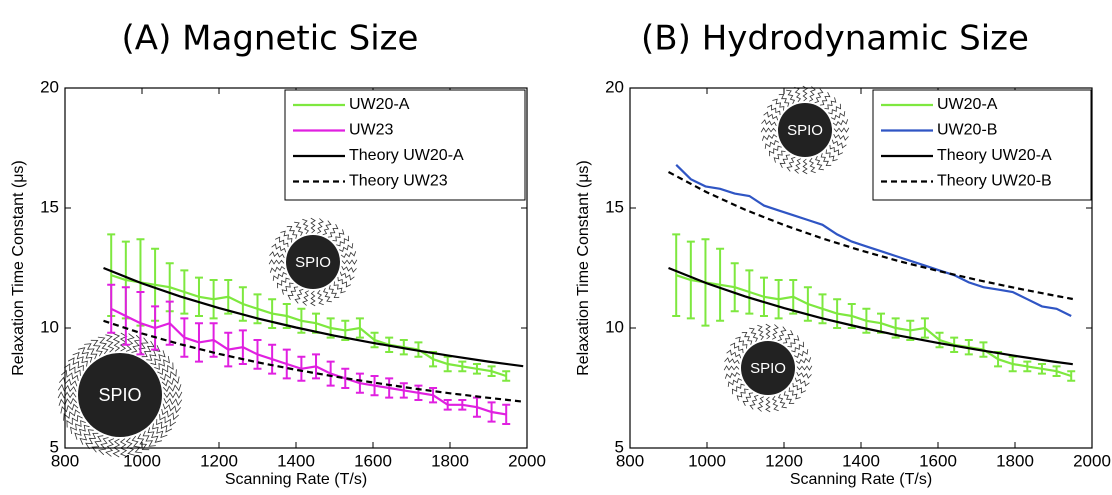 Image resolution: width=1112 pixels, height=495 pixels. I want to click on chart-title: (B) Hydrodynamic Size, so click(835, 39).